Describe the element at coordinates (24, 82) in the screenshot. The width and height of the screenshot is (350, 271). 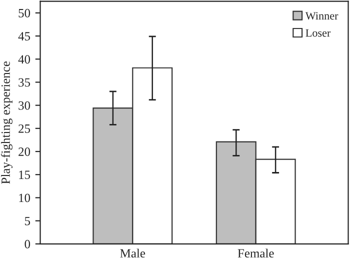
I see `y-tick-label: 35` at that location.